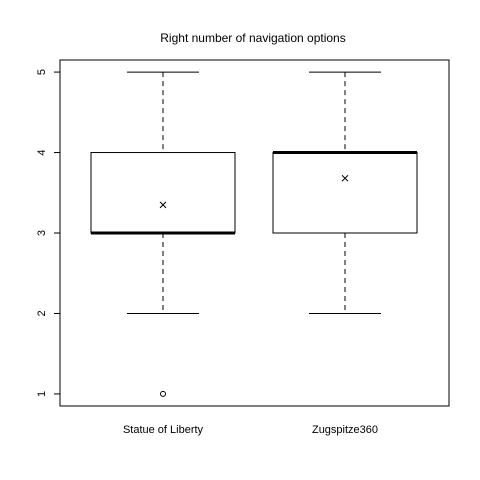  I want to click on x-tick-label: Zugspitze360, so click(345, 430).